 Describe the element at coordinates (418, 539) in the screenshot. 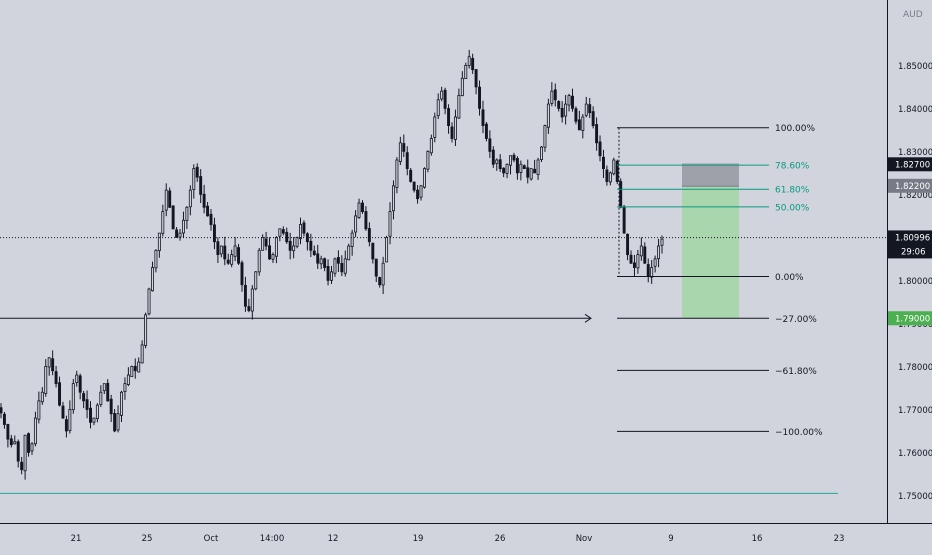

I see `x-tick-label: 19` at that location.